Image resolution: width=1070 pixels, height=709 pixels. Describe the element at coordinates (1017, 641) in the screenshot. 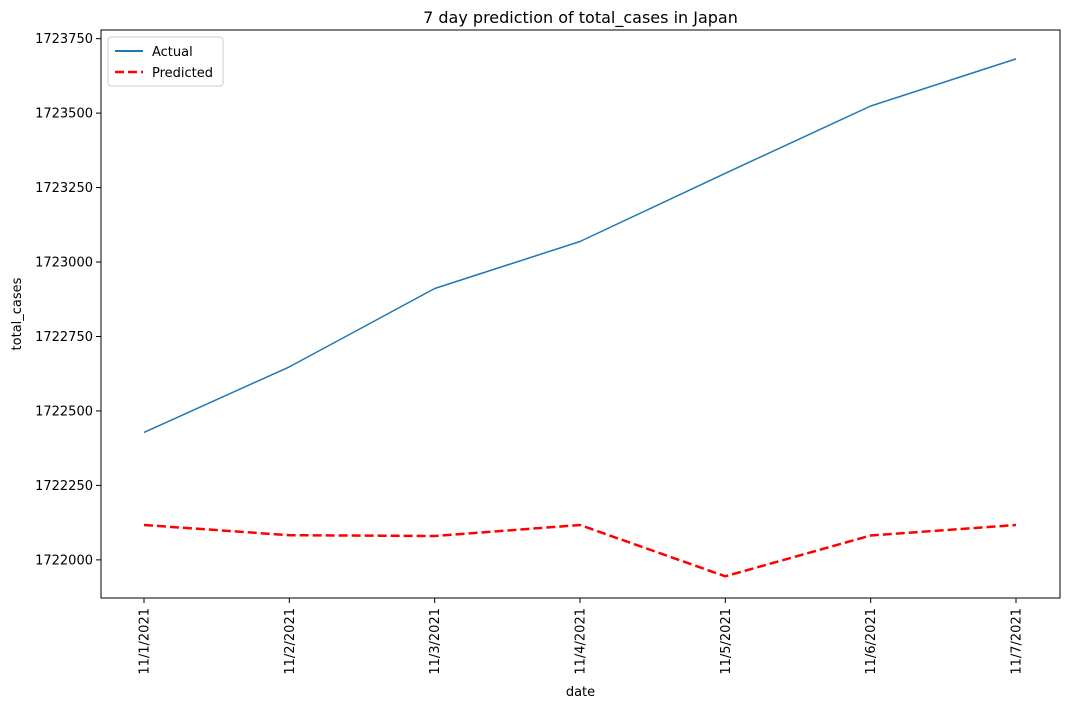

I see `x-tick-label: 11/7/2021` at that location.